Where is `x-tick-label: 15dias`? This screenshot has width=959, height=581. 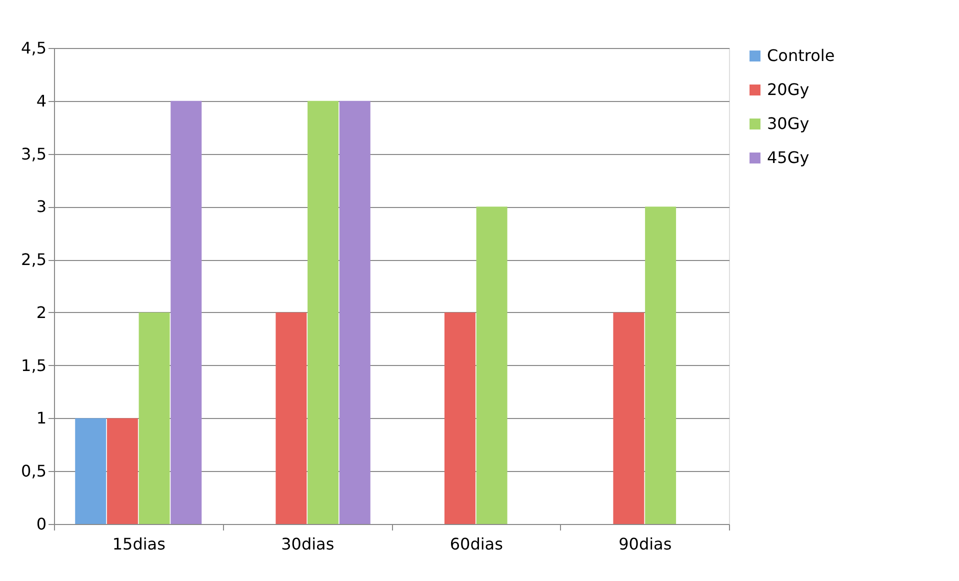 x-tick-label: 15dias is located at coordinates (139, 544).